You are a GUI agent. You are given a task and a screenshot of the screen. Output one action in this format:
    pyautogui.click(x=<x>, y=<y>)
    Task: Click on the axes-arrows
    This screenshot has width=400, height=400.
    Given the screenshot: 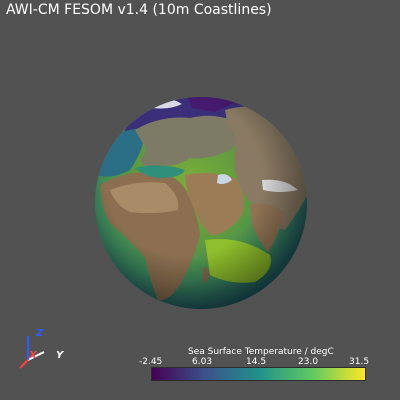 What is the action you would take?
    pyautogui.click(x=32, y=352)
    